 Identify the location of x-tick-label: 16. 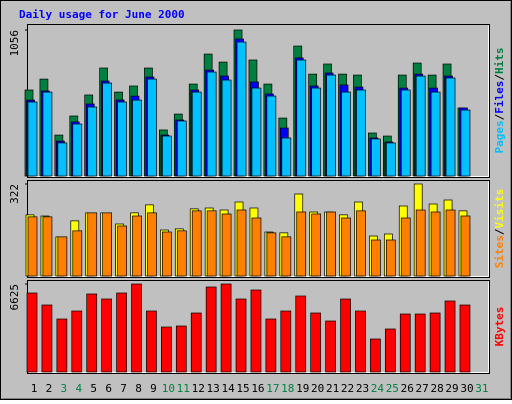
(257, 388).